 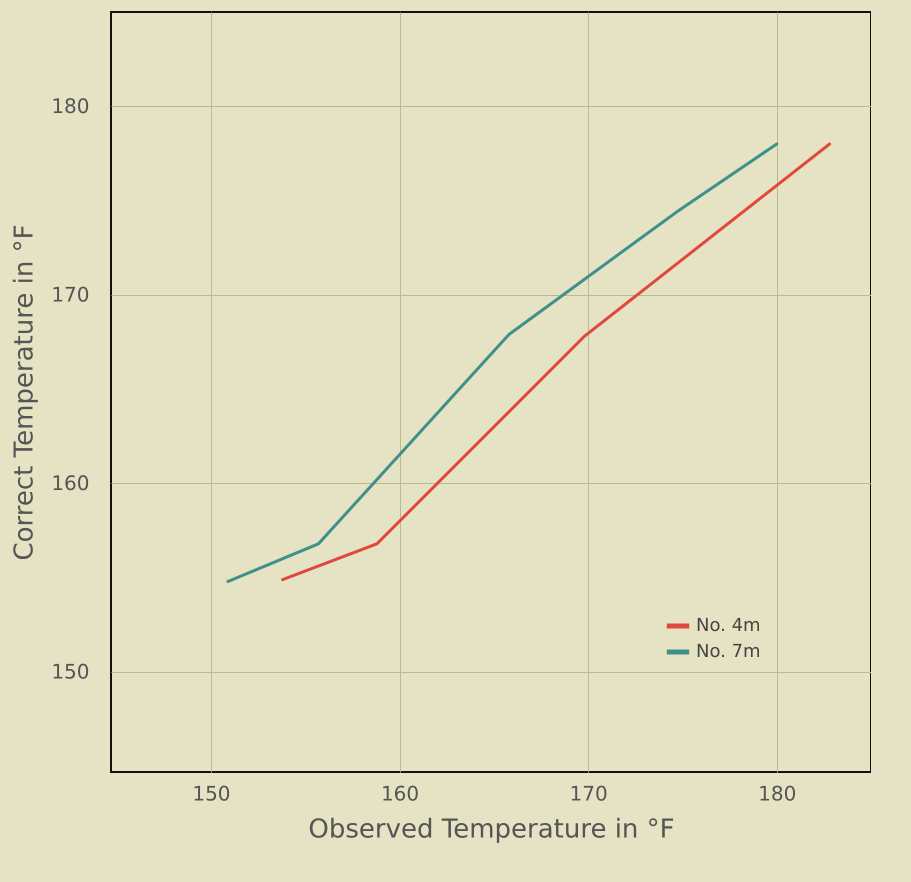 I want to click on x-tick-label: 150, so click(x=211, y=794).